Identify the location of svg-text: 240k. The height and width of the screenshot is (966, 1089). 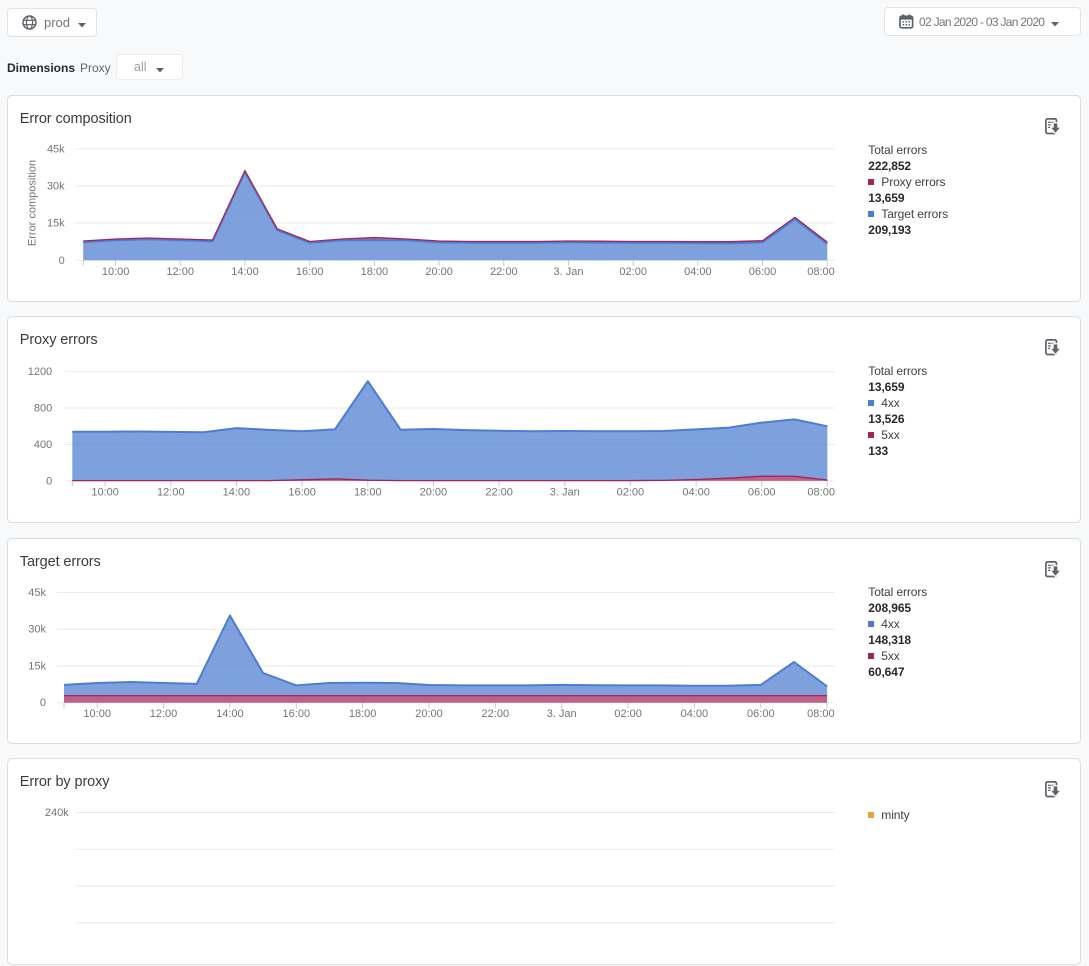
(57, 813).